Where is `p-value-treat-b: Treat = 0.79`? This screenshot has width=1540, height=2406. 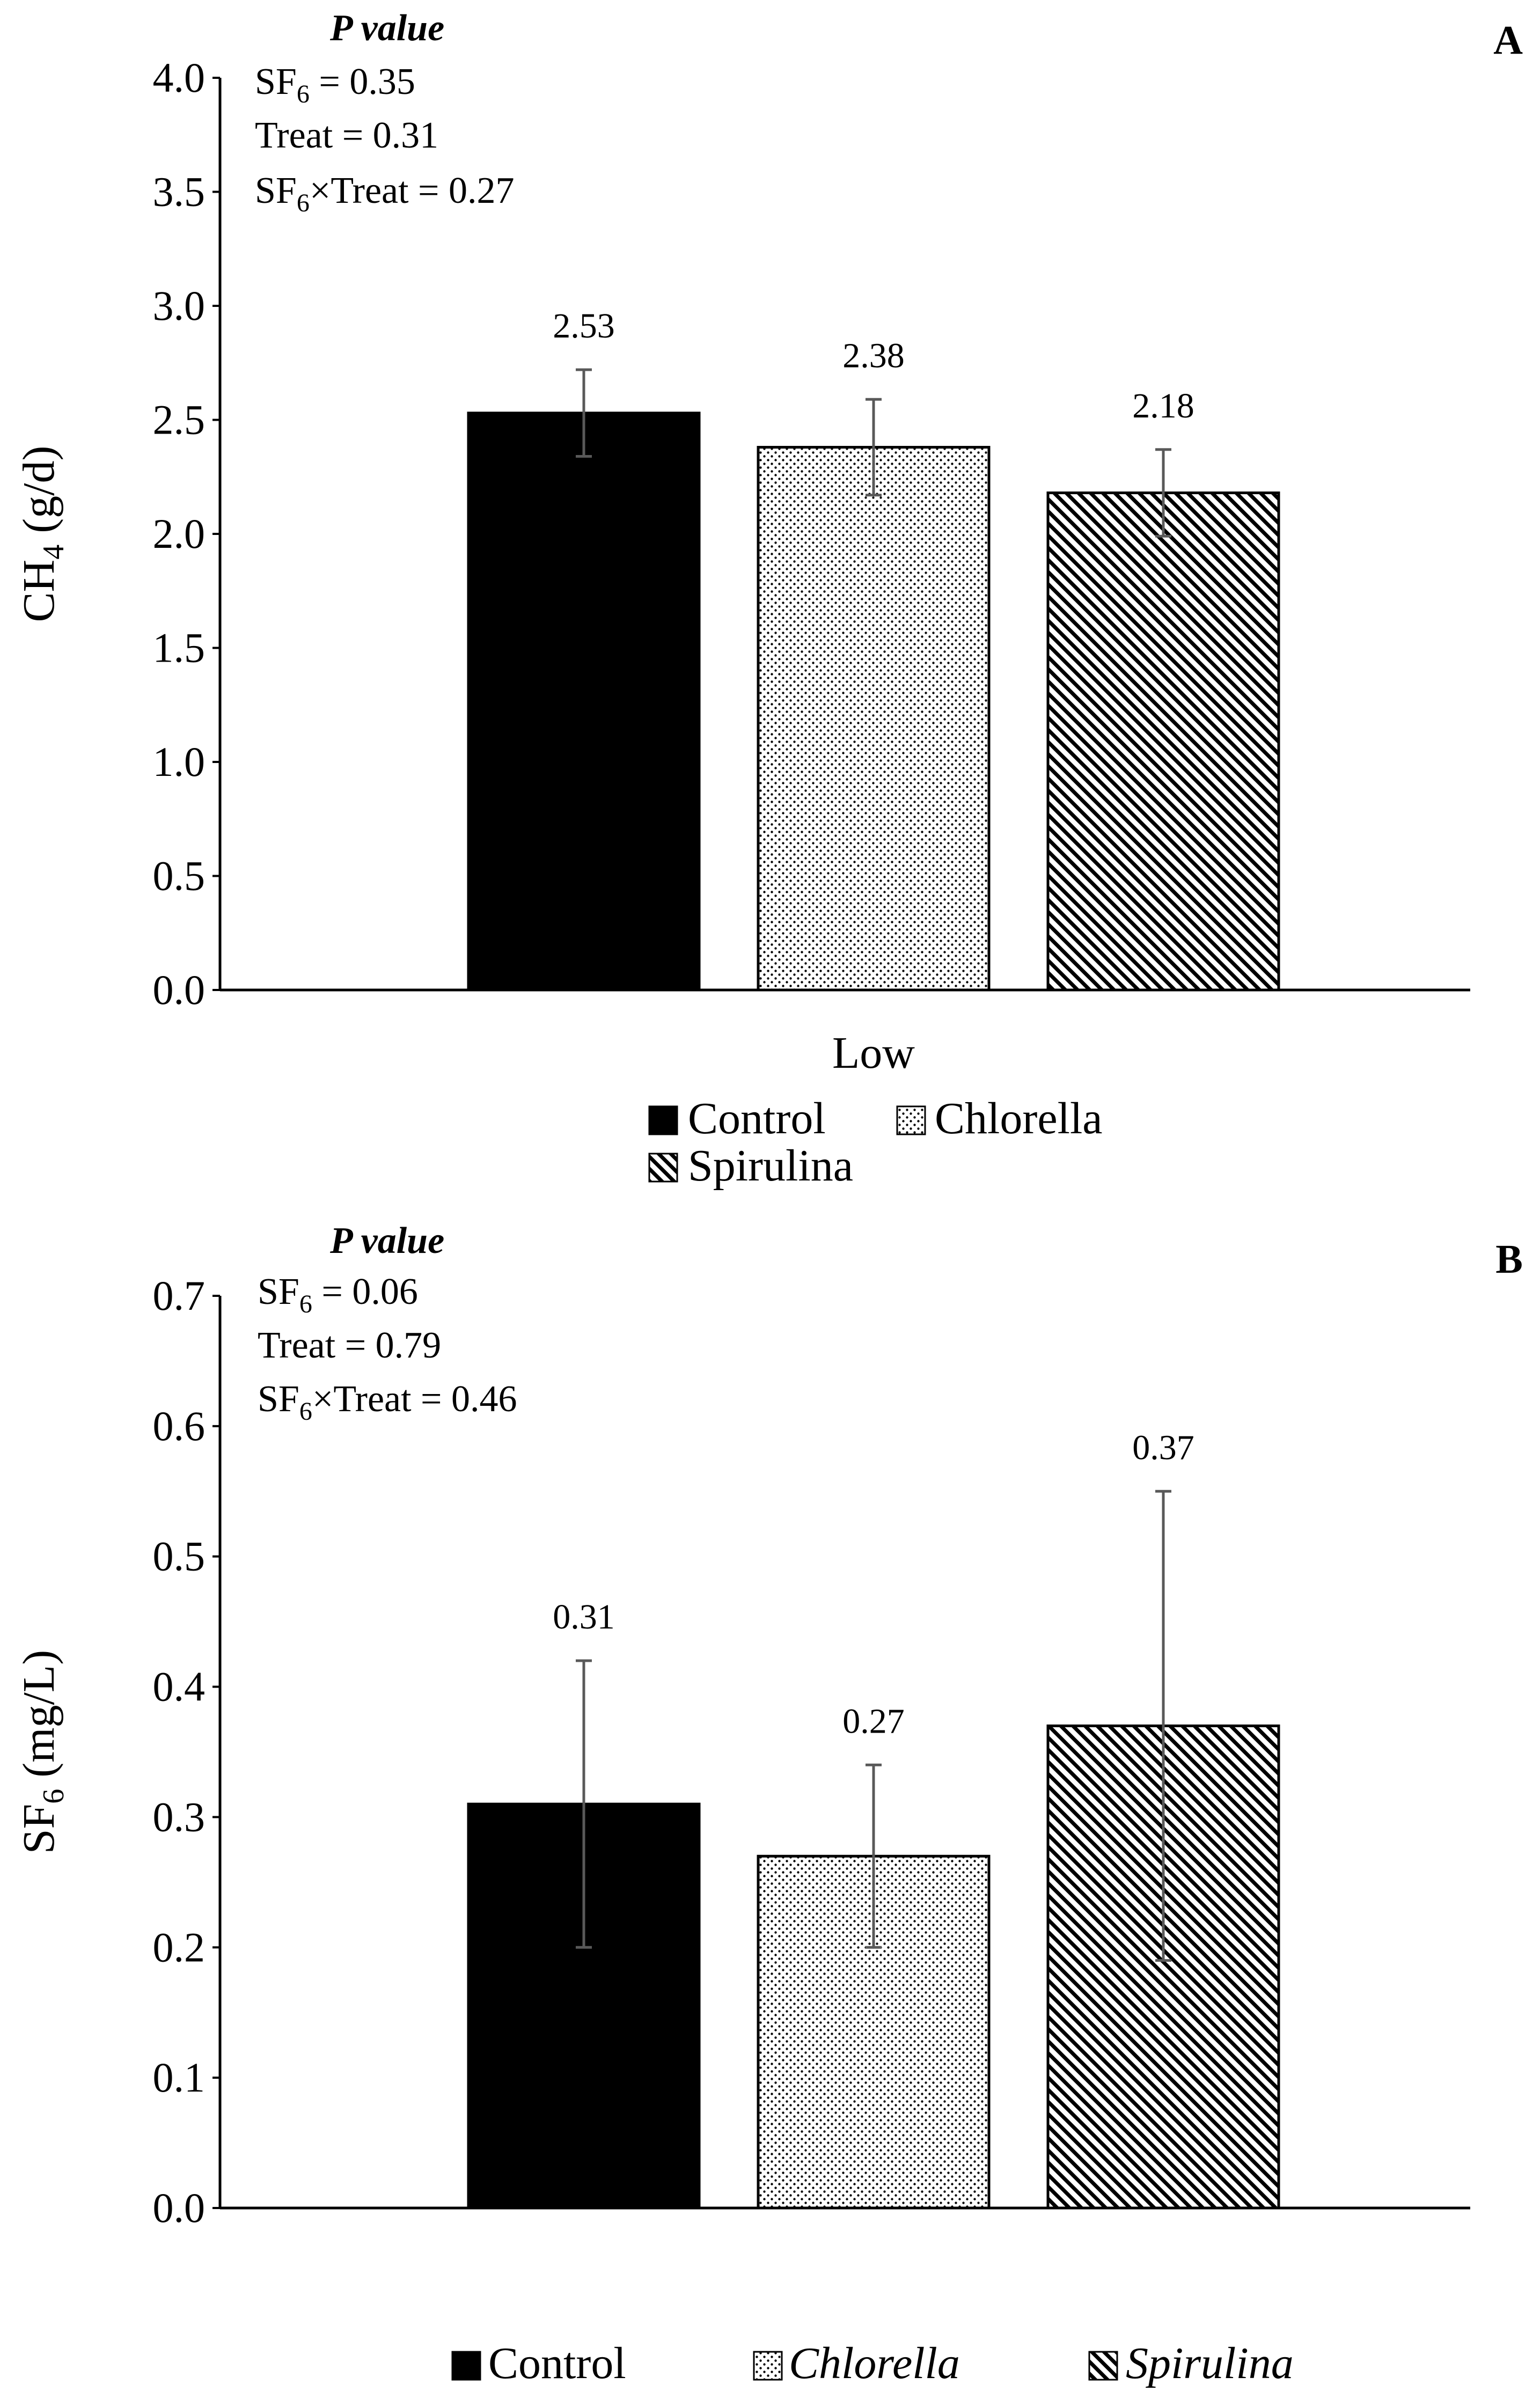
p-value-treat-b: Treat = 0.79 is located at coordinates (349, 1346).